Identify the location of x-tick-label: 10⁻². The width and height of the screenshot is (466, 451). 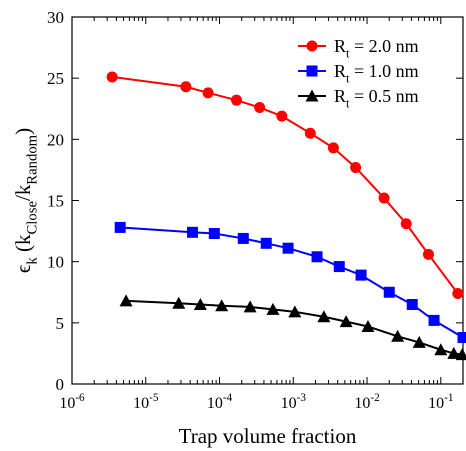
(366, 402).